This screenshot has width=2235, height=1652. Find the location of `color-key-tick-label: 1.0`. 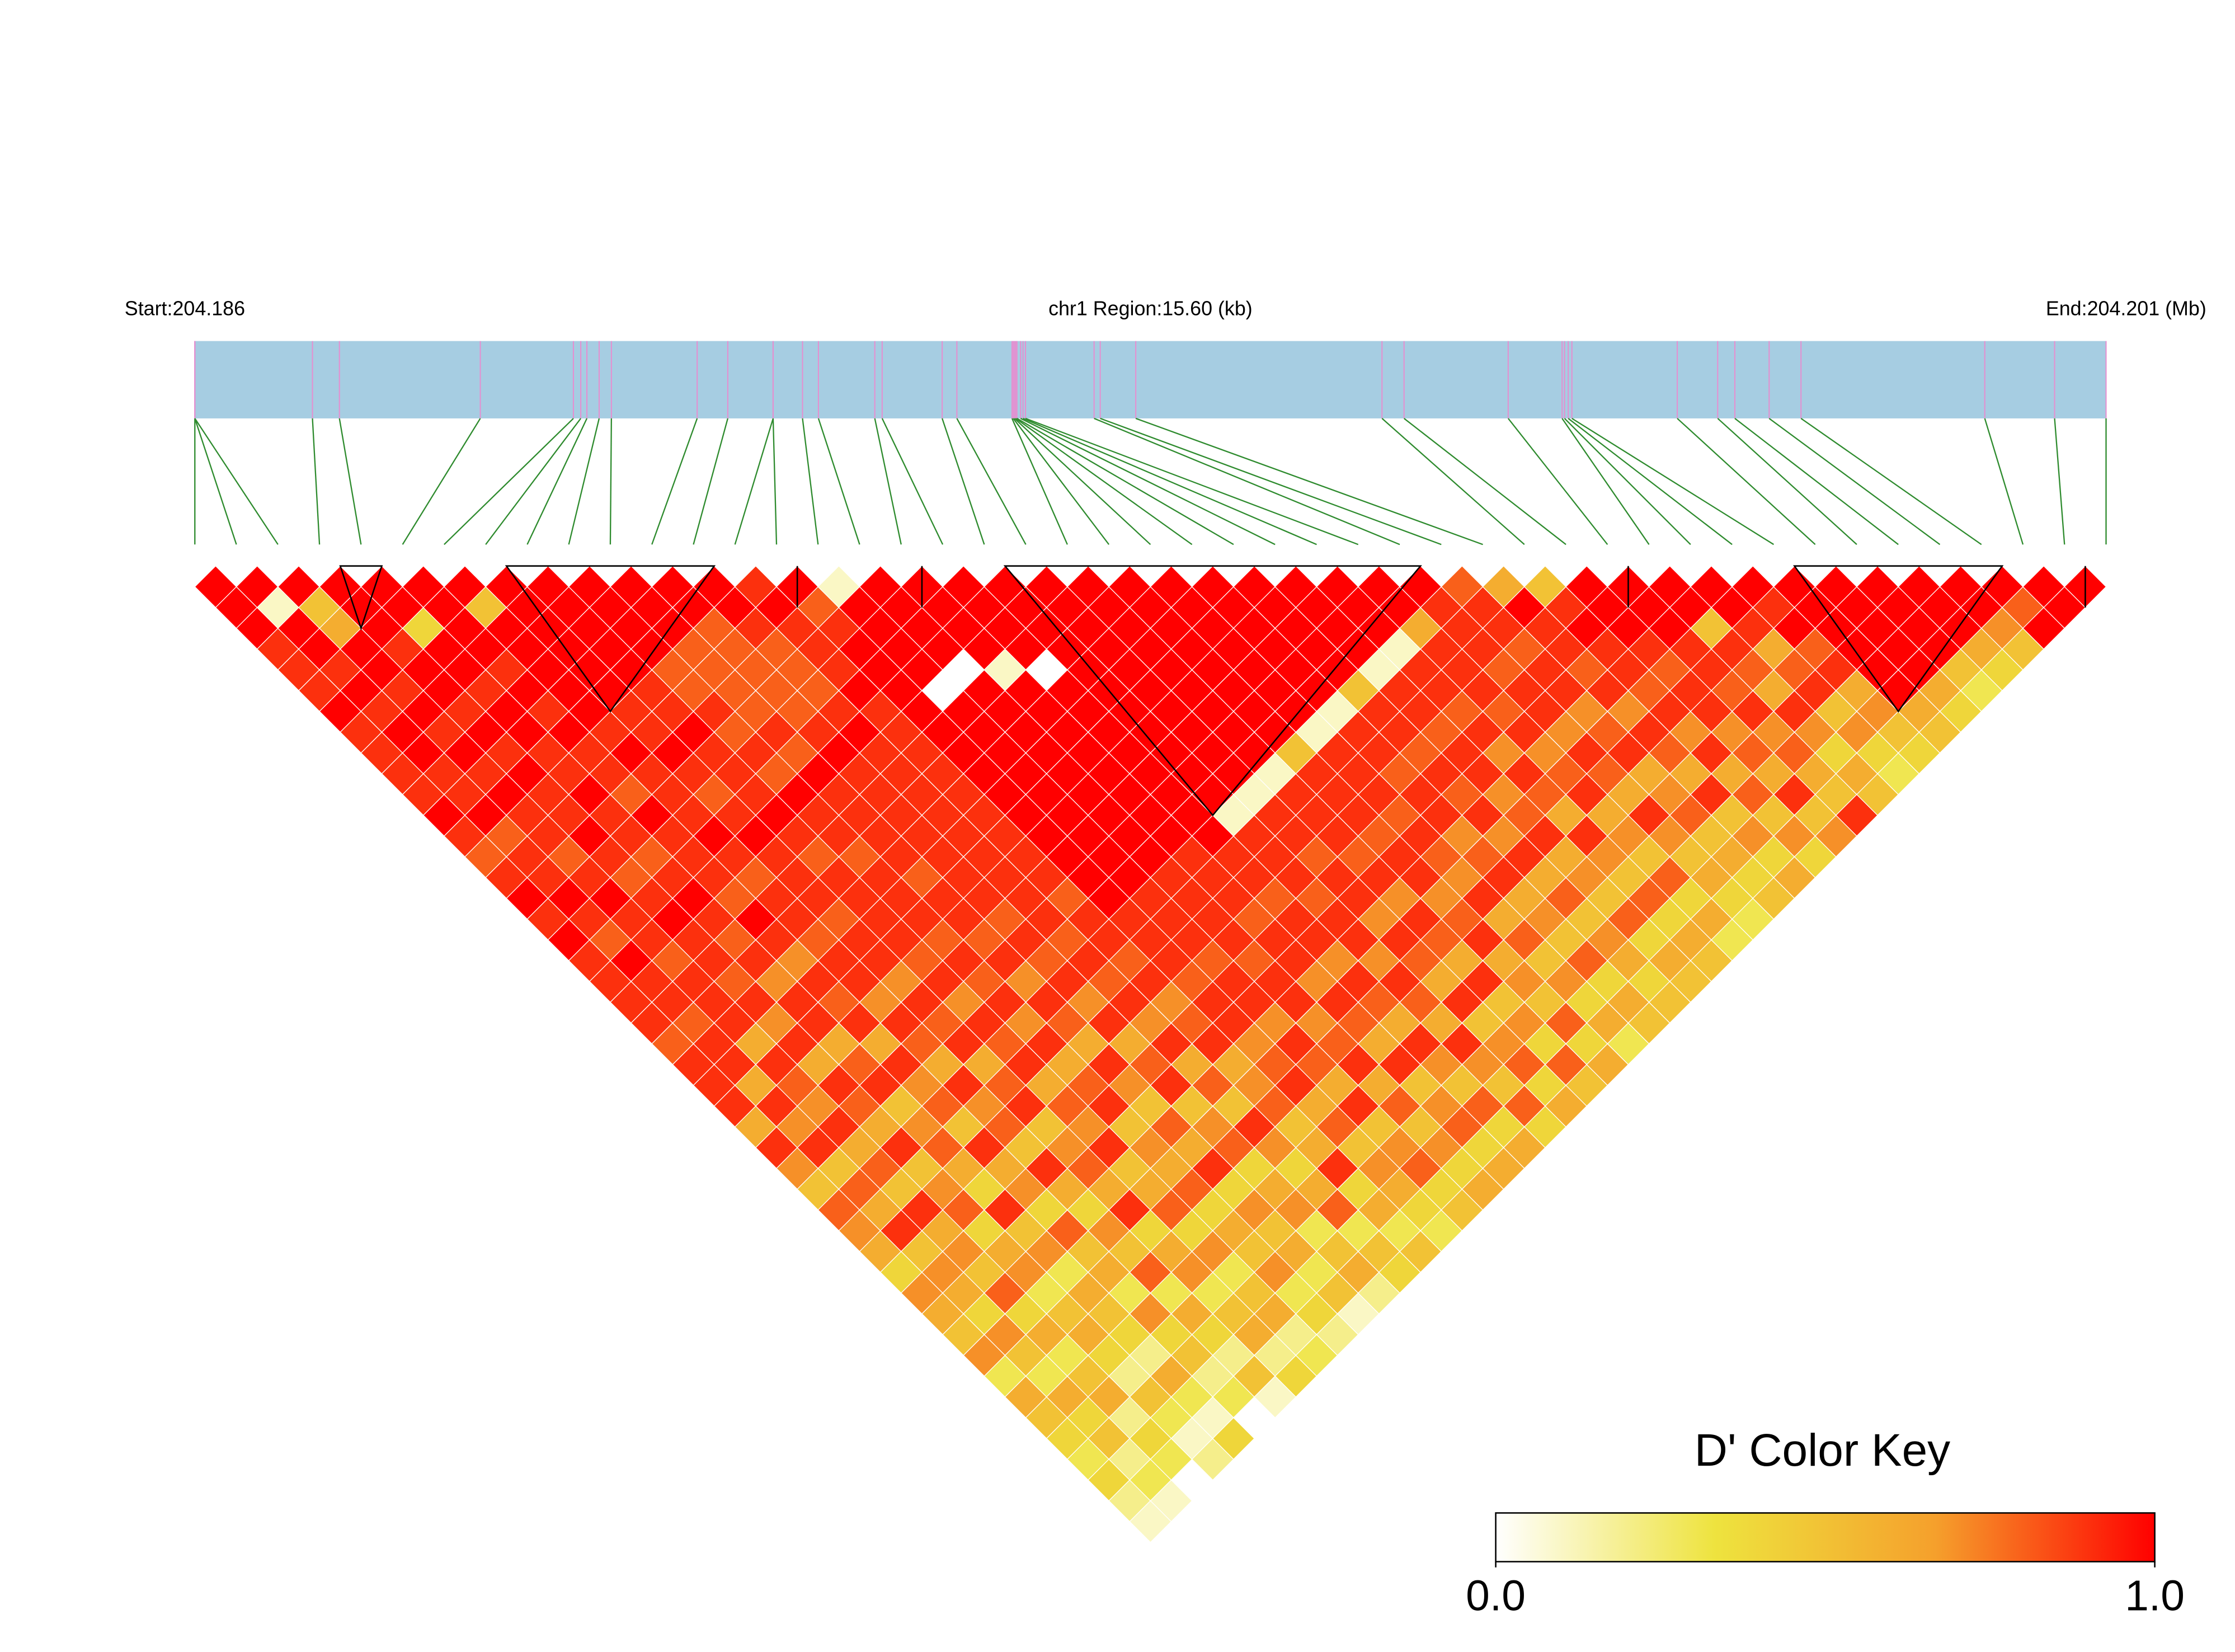

color-key-tick-label: 1.0 is located at coordinates (2155, 1596).